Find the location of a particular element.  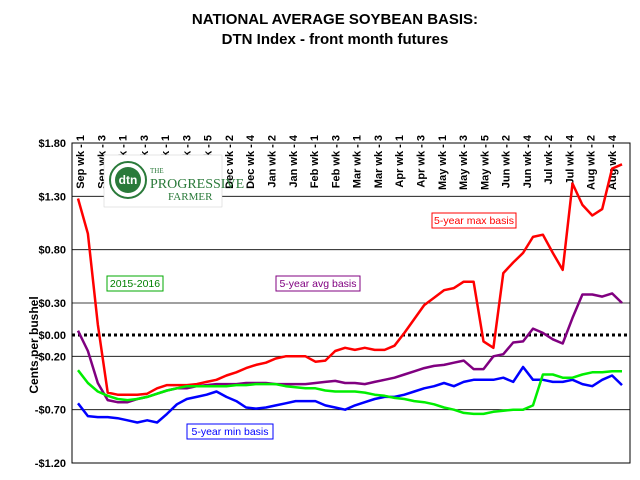

x-tick-label: May wk - 3 is located at coordinates (464, 162).